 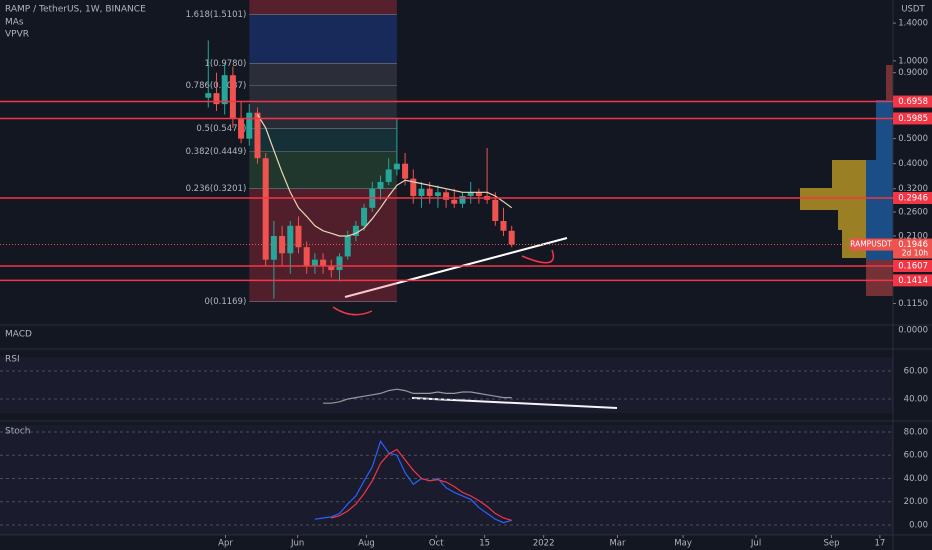 What do you see at coordinates (831, 544) in the screenshot?
I see `x-tick-label: Sep` at bounding box center [831, 544].